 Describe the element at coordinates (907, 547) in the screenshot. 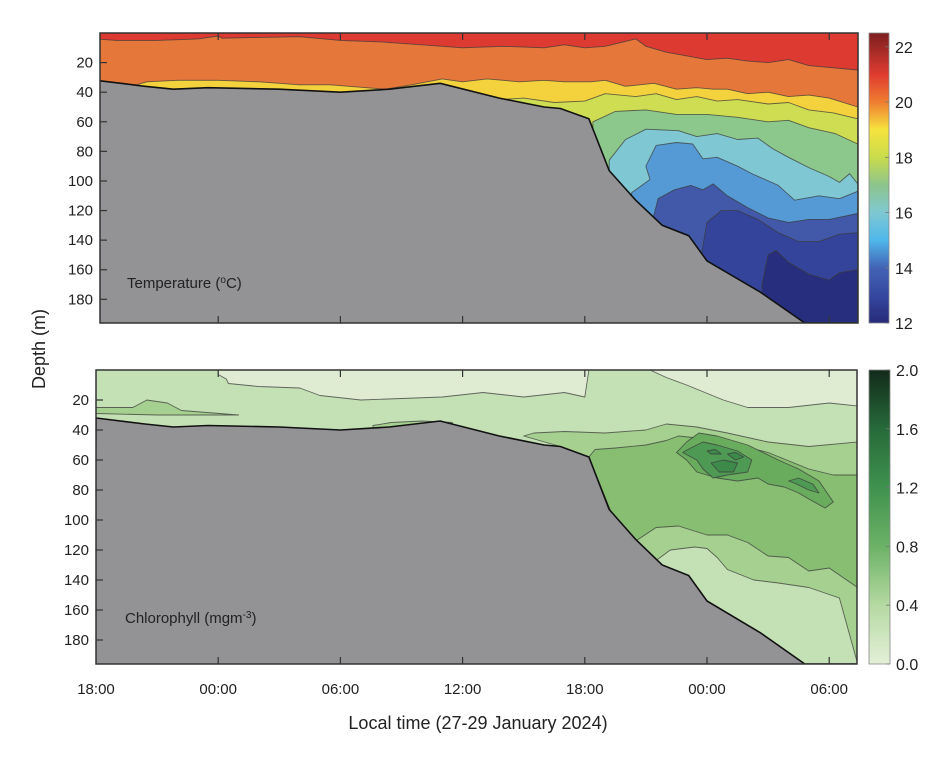

I see `colorbar-tick-label: 0.8` at that location.